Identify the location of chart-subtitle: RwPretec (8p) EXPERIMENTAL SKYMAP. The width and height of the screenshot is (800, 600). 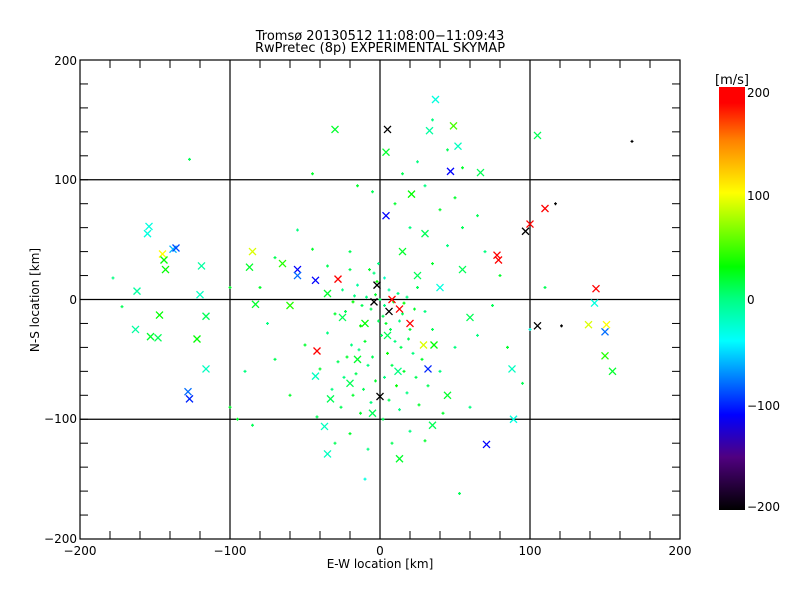
(380, 48).